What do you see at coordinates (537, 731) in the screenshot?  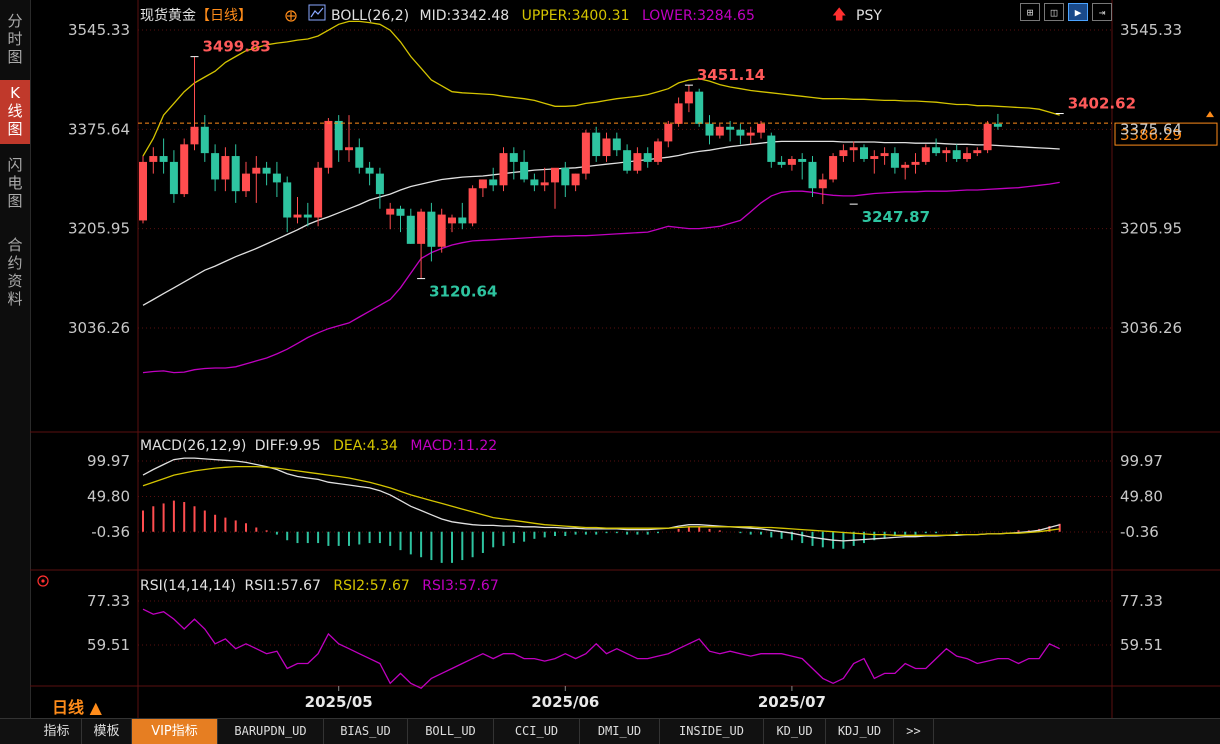 I see `indicator-tab-6: CCI_UD` at bounding box center [537, 731].